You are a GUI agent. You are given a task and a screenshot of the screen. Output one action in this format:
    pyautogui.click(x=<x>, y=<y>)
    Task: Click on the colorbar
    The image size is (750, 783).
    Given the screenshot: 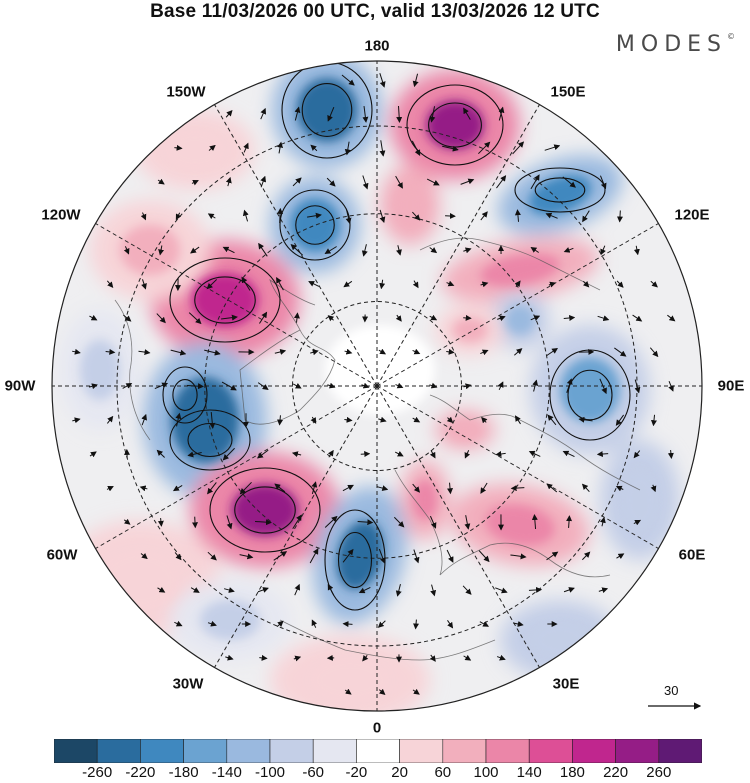 What is the action you would take?
    pyautogui.click(x=378, y=751)
    